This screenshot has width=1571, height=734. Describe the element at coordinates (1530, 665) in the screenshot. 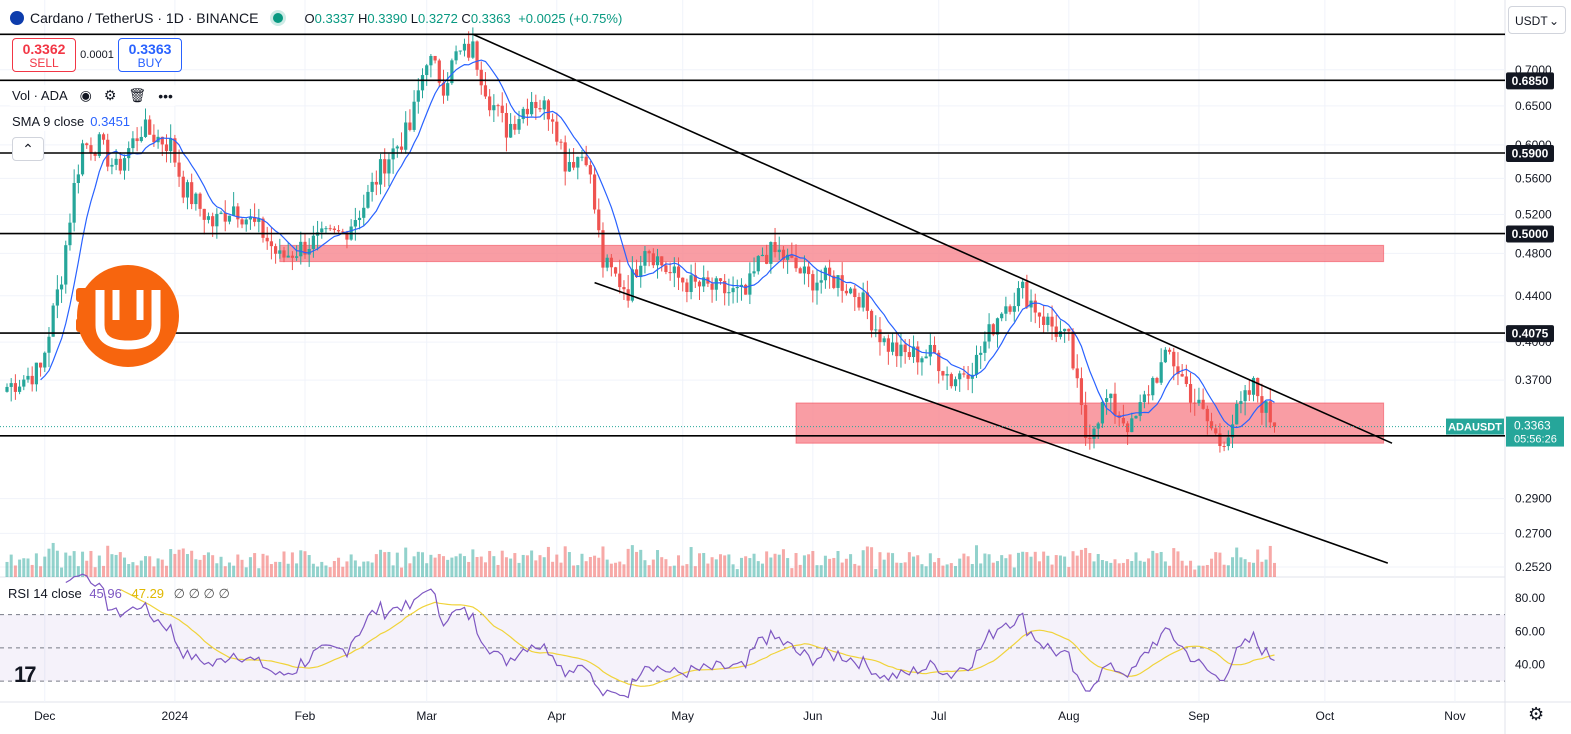

I see `rsi-tick-label: 40.00` at that location.